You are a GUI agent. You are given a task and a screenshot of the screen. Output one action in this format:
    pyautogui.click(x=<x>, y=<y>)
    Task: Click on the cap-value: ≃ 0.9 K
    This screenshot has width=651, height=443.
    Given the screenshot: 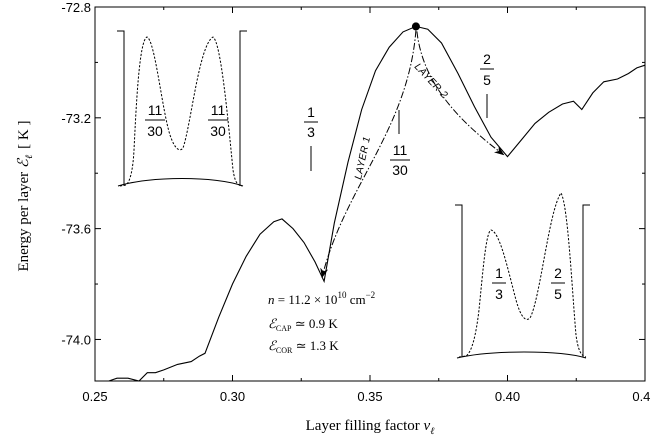 What is the action you would take?
    pyautogui.click(x=314, y=323)
    